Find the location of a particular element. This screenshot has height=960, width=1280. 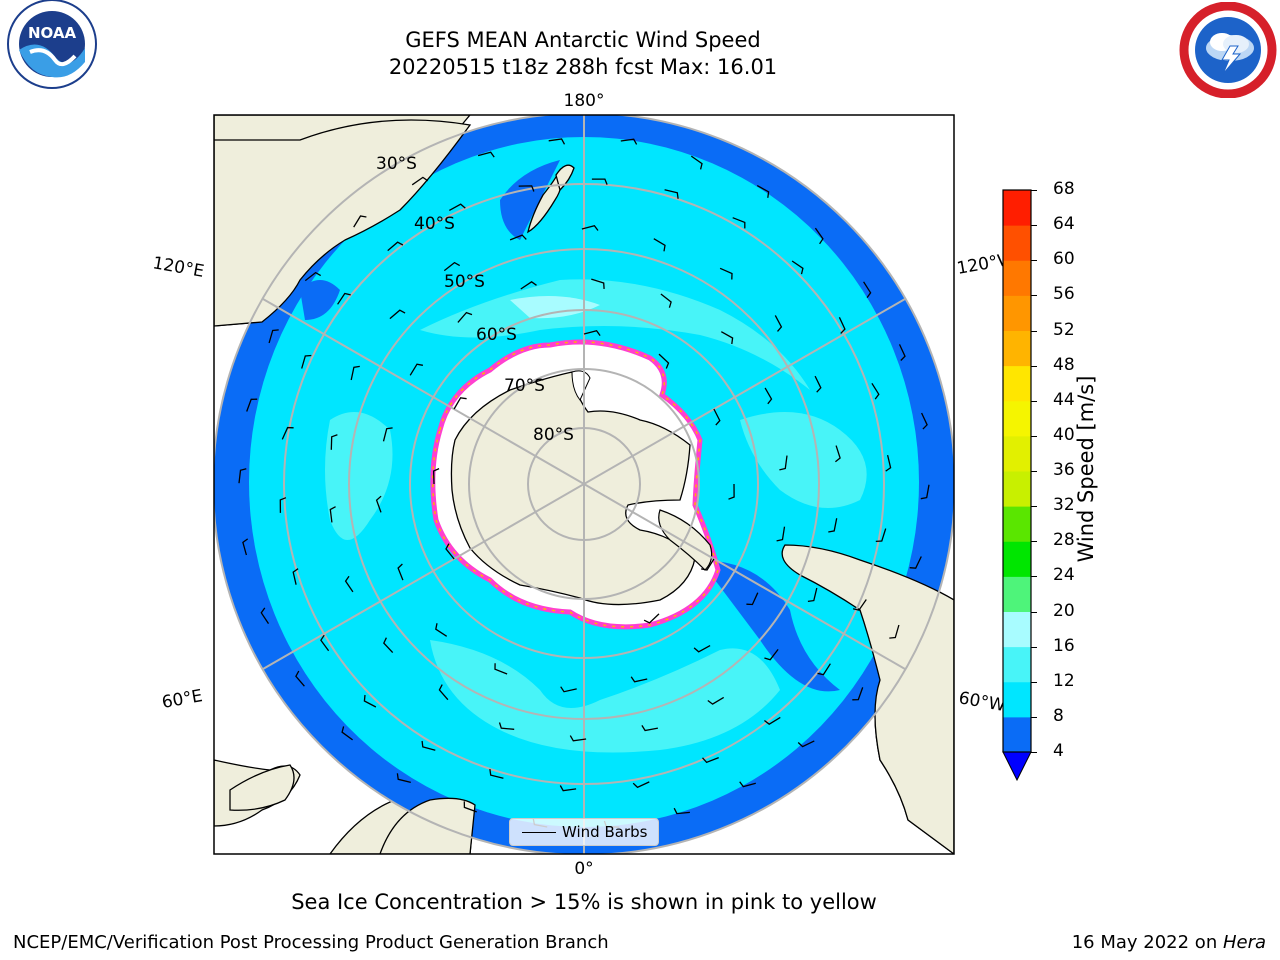

colorbar-tick-label: 44 is located at coordinates (1064, 399).